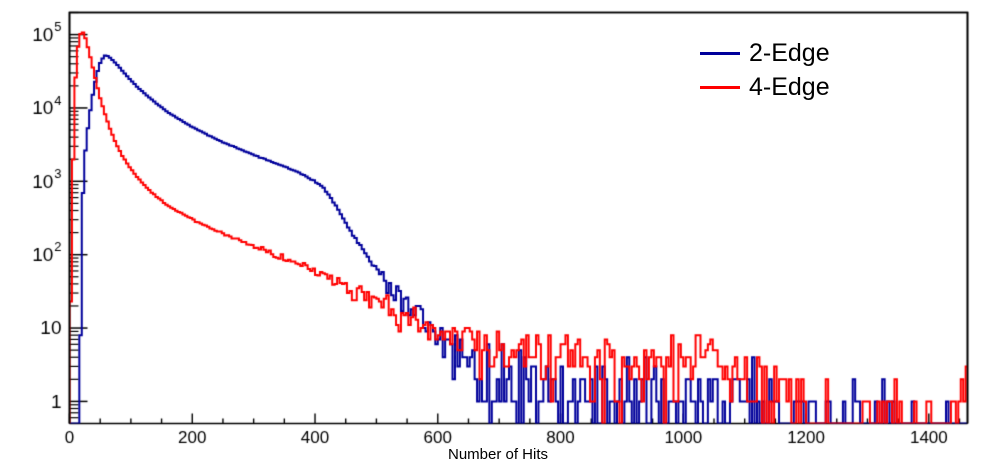  Describe the element at coordinates (498, 454) in the screenshot. I see `x-axis-title: Number of Hits` at that location.